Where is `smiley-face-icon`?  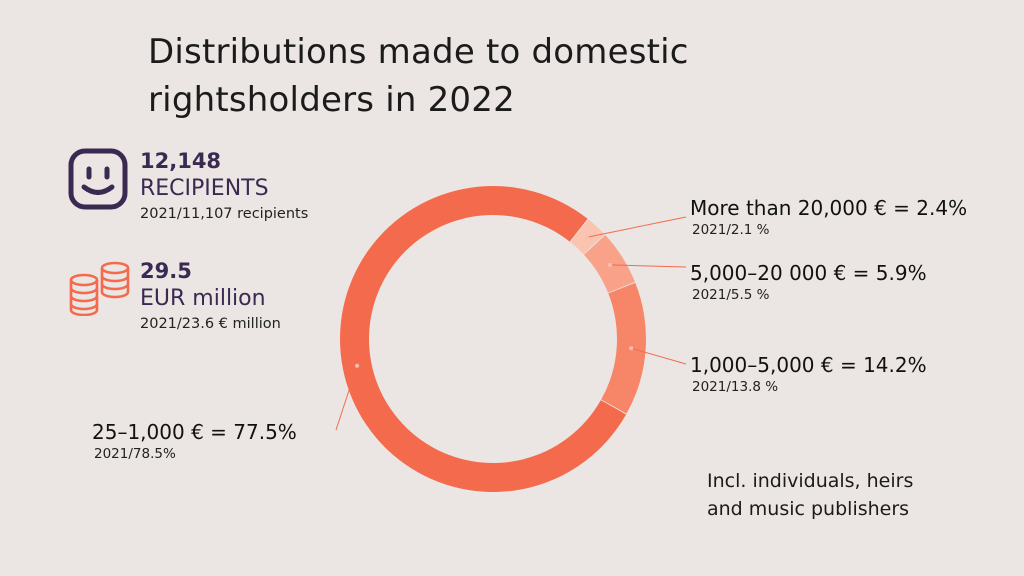 smiley-face-icon is located at coordinates (98, 181).